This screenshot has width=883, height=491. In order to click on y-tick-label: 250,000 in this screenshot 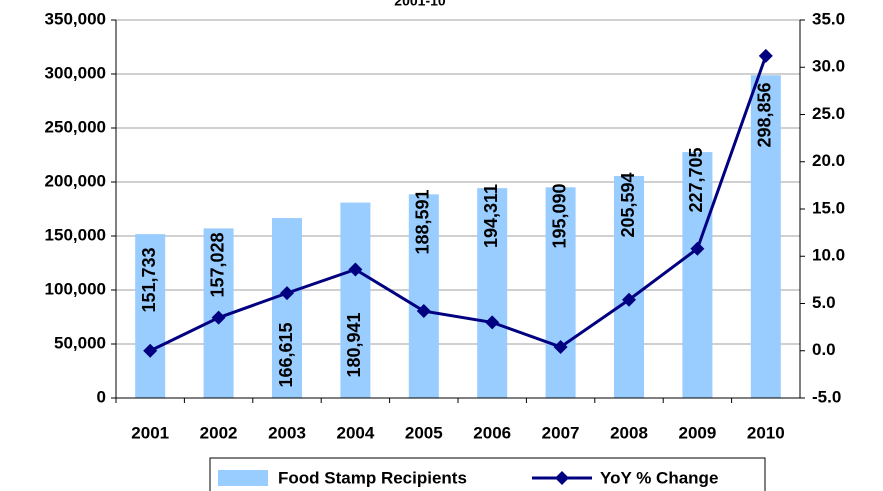, I will do `click(75, 126)`.